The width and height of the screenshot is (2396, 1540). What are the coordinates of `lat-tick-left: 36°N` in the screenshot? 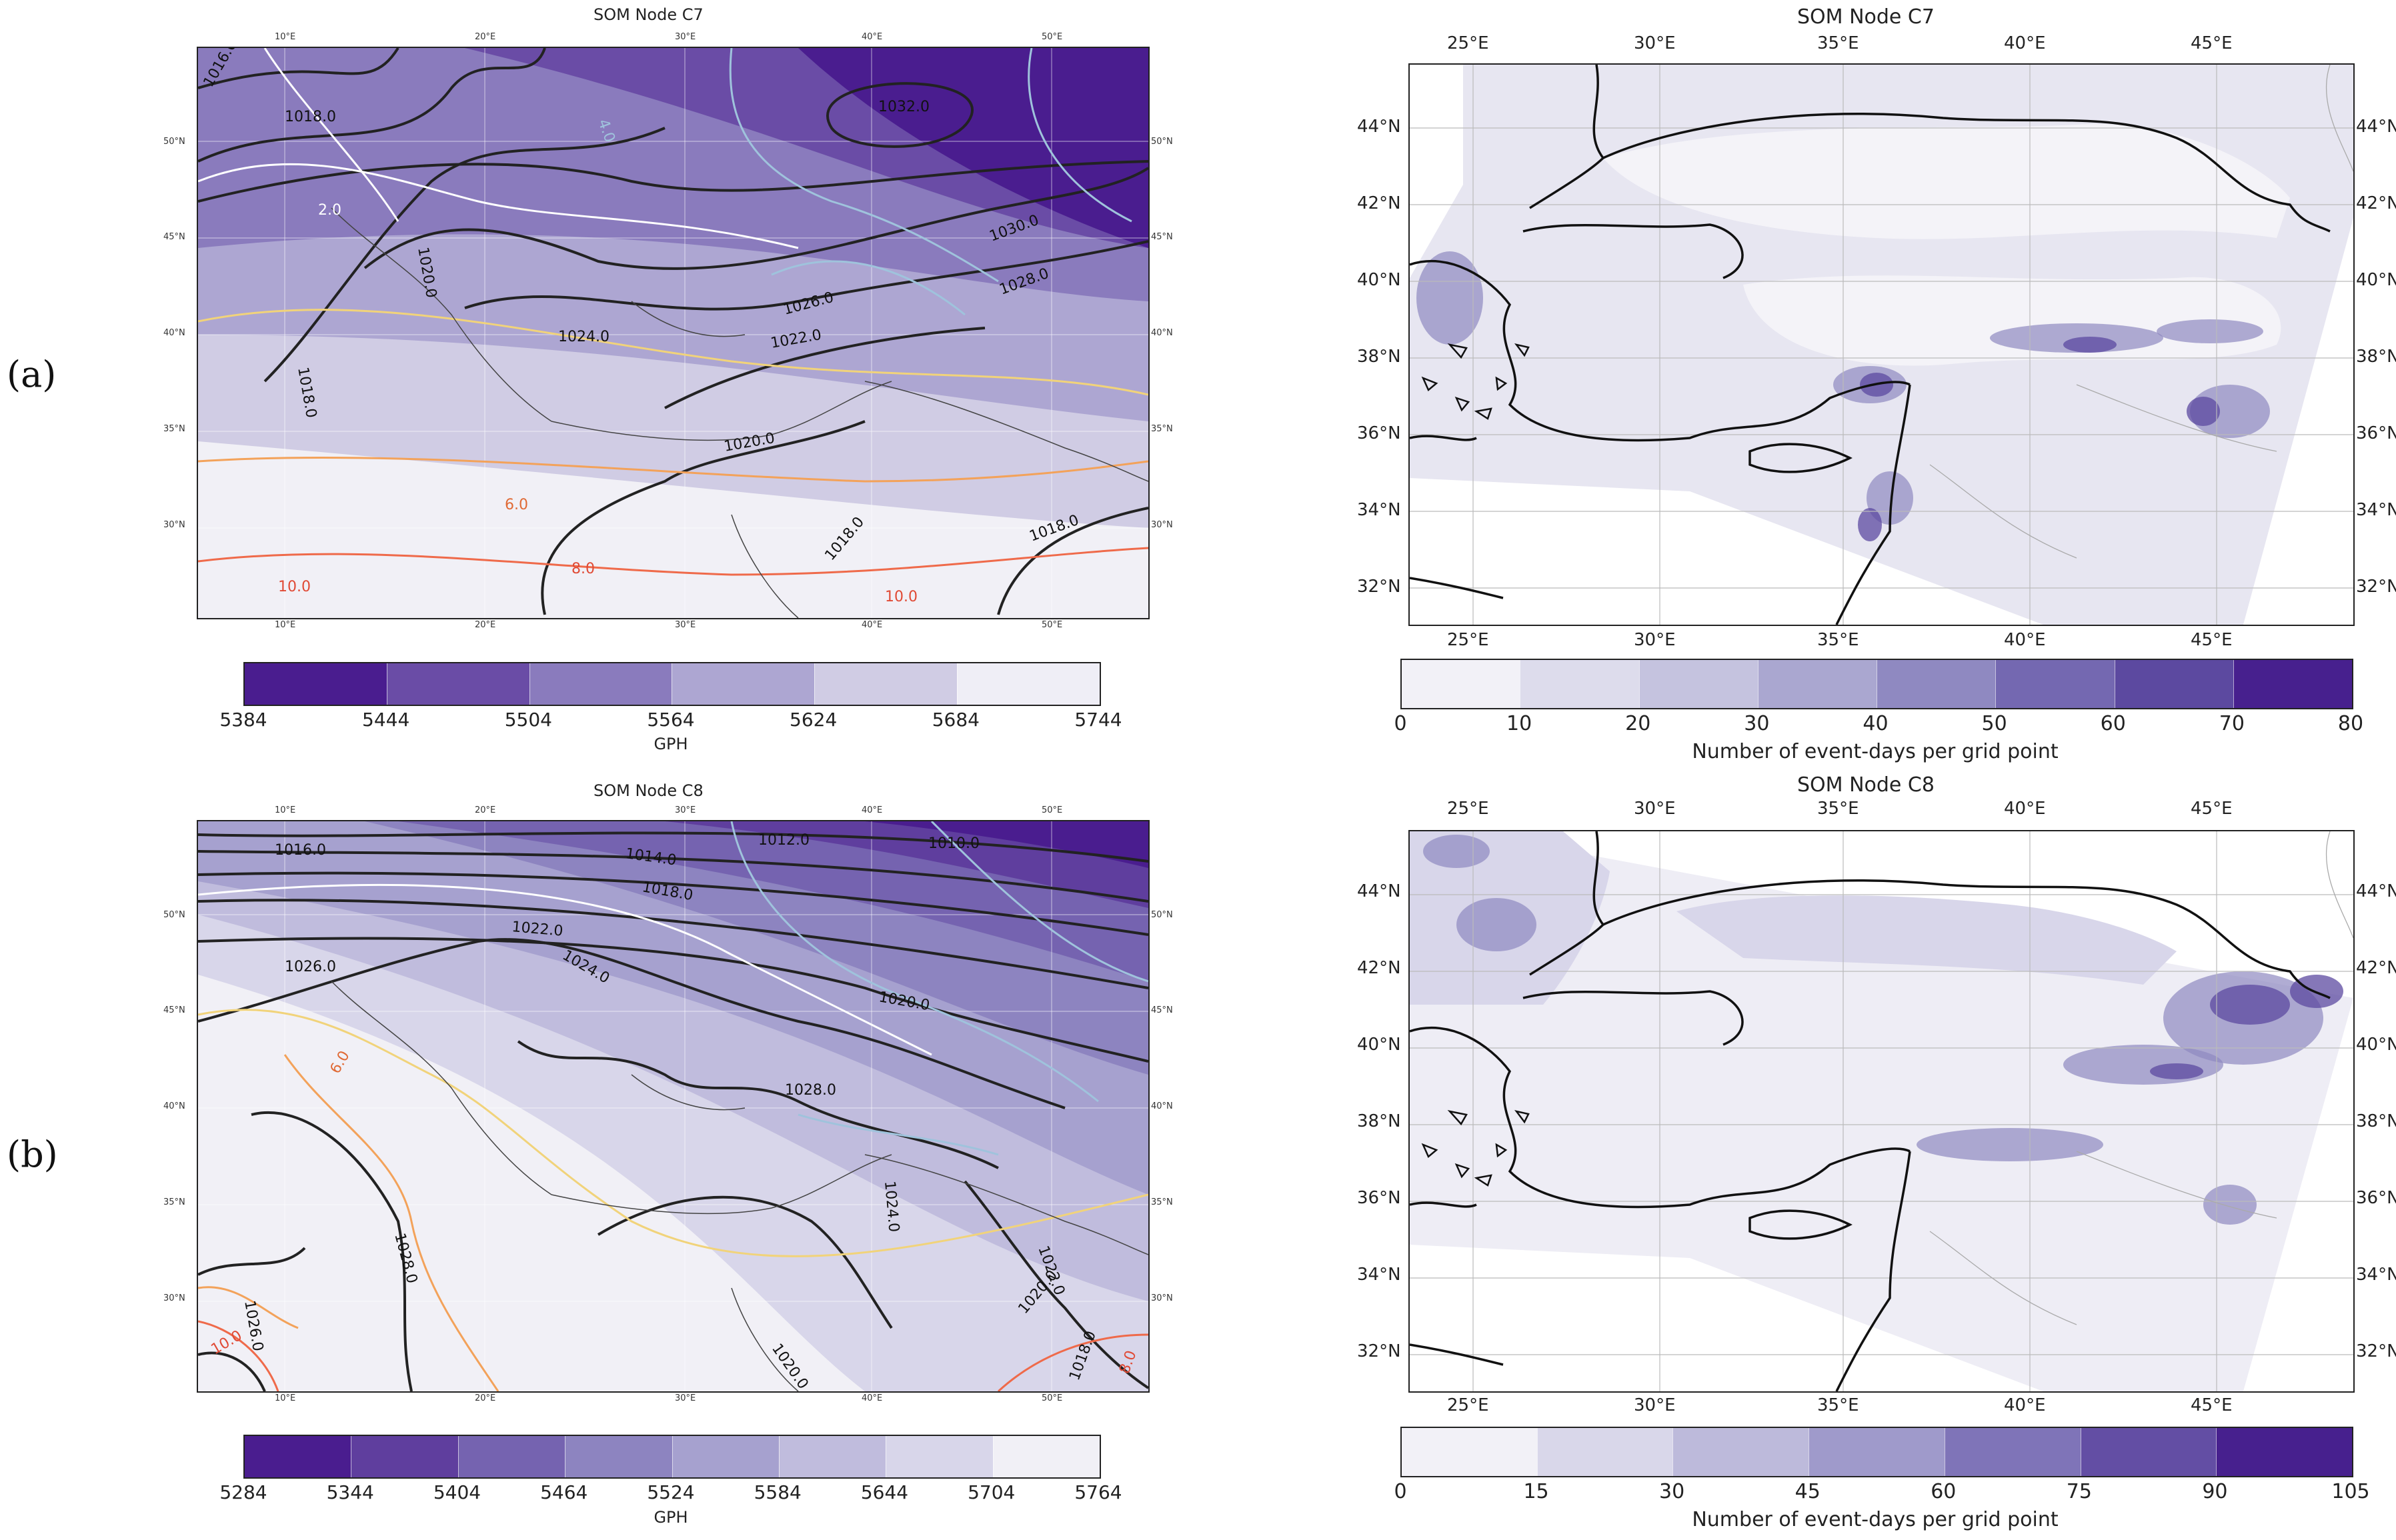 It's located at (1379, 433).